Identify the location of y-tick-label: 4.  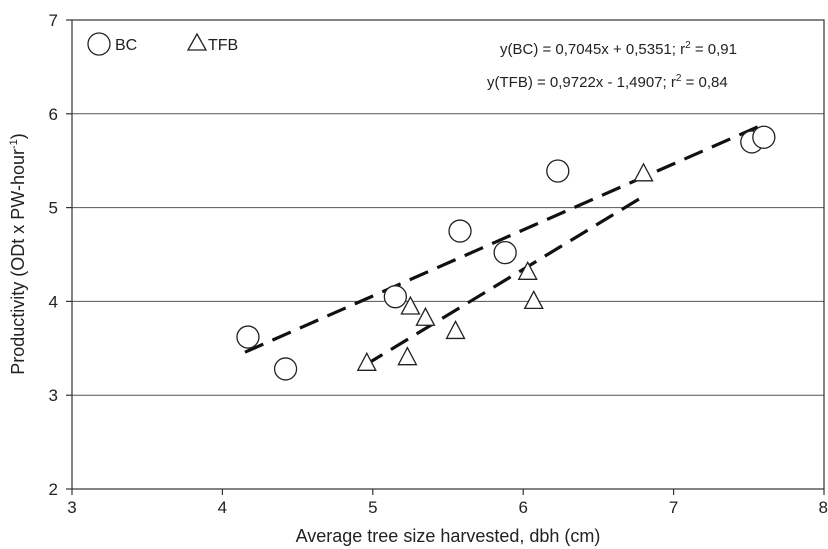
(53, 301).